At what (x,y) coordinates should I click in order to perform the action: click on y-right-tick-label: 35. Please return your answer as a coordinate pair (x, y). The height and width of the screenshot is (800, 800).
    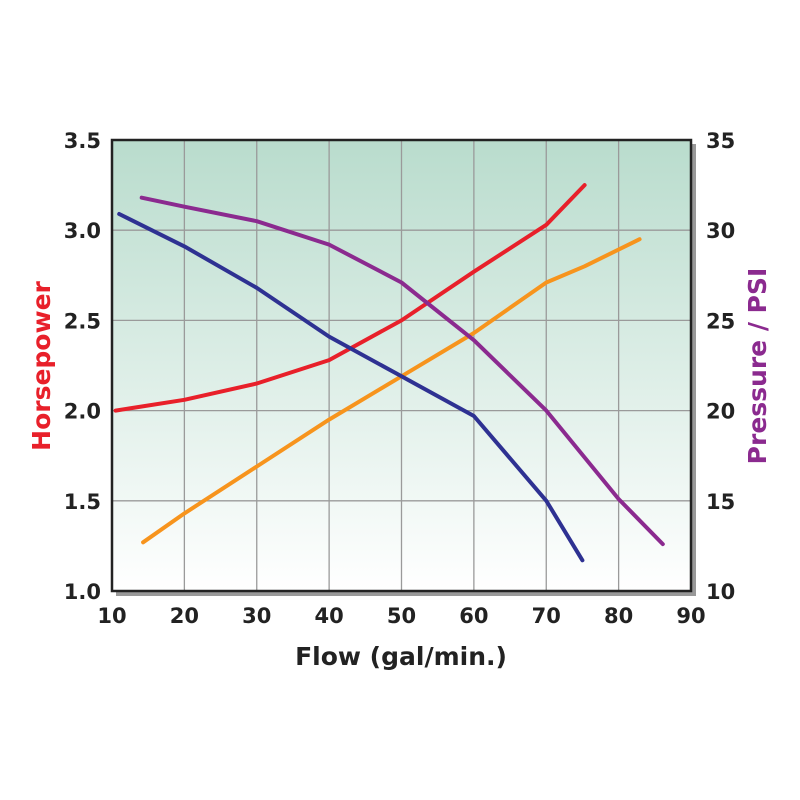
    Looking at the image, I should click on (720, 141).